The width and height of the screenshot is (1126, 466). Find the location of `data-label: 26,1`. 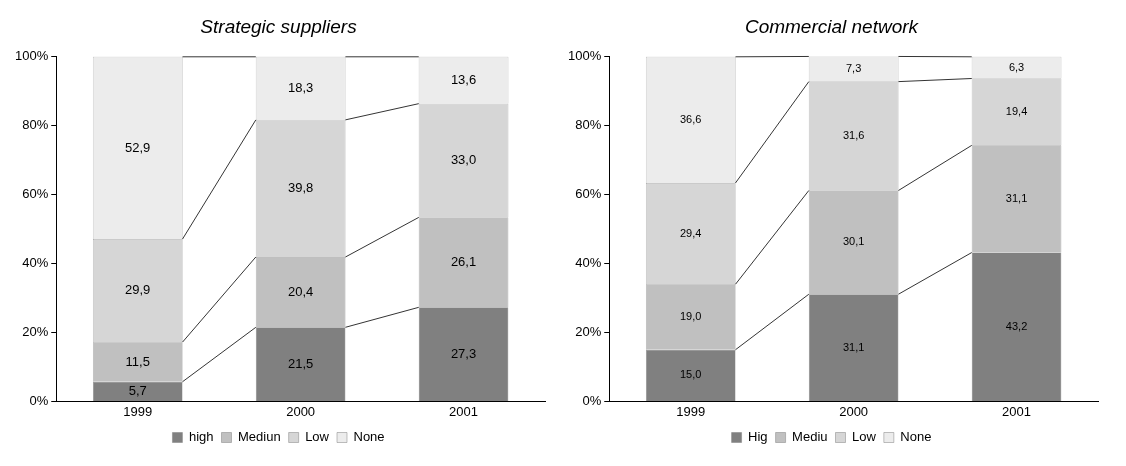

data-label: 26,1 is located at coordinates (463, 261).